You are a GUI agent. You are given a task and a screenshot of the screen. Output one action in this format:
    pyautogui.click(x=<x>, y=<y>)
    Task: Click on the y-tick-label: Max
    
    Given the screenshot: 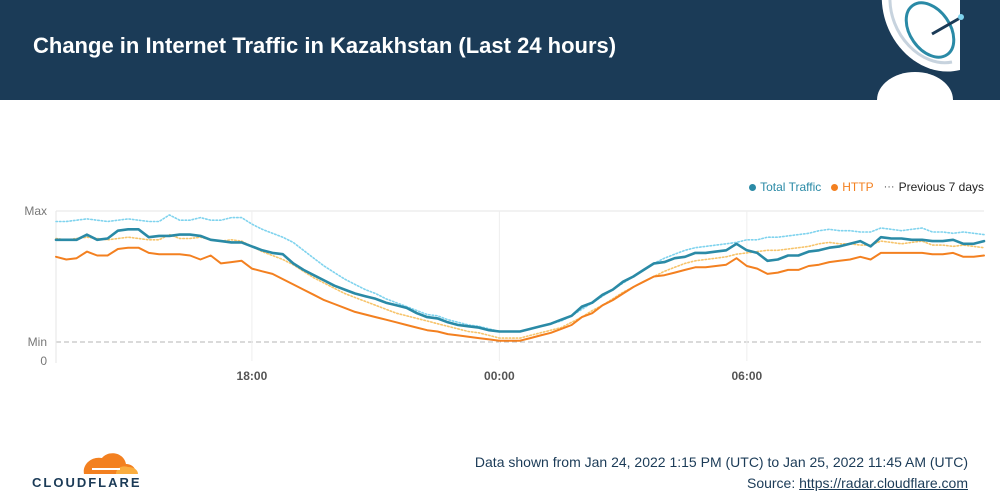 What is the action you would take?
    pyautogui.click(x=35, y=211)
    